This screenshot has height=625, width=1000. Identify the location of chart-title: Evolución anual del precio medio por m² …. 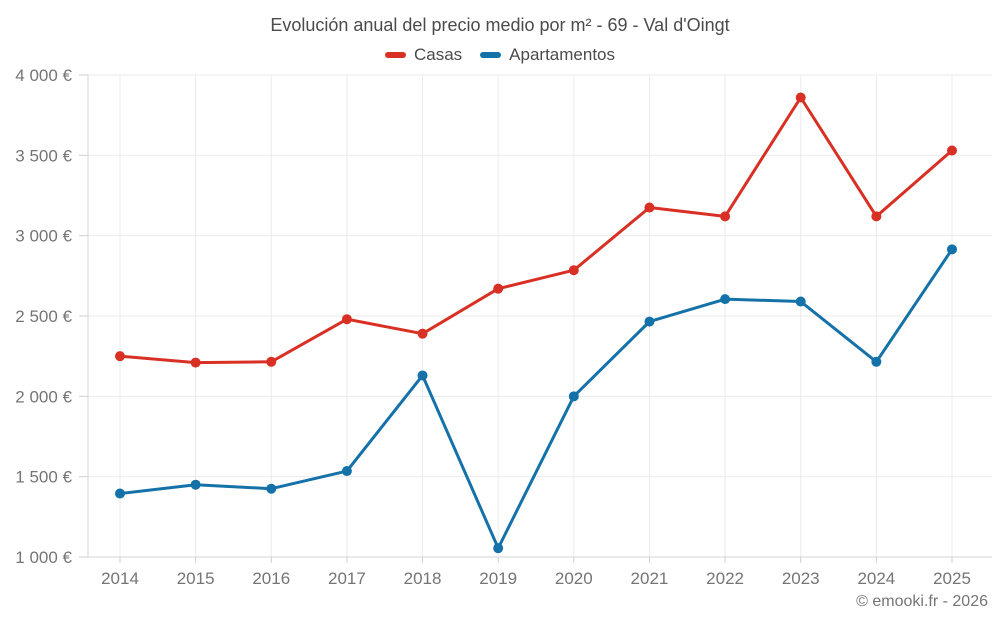
(500, 25).